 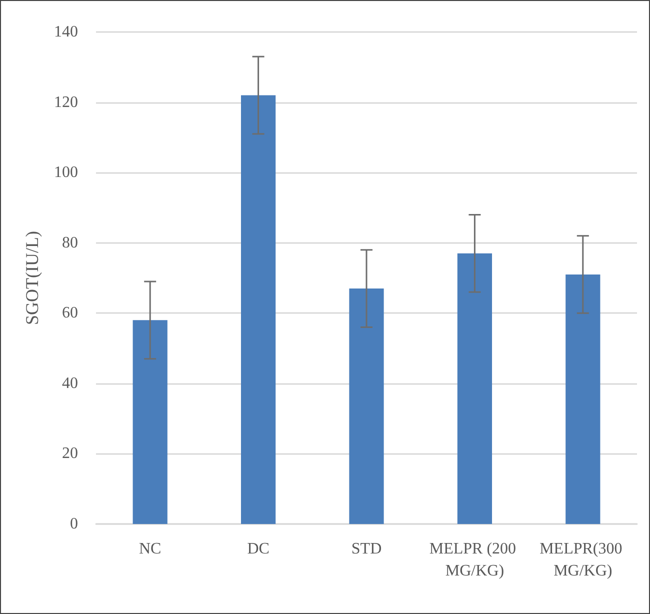 I want to click on y-tick-label: 40, so click(x=70, y=383).